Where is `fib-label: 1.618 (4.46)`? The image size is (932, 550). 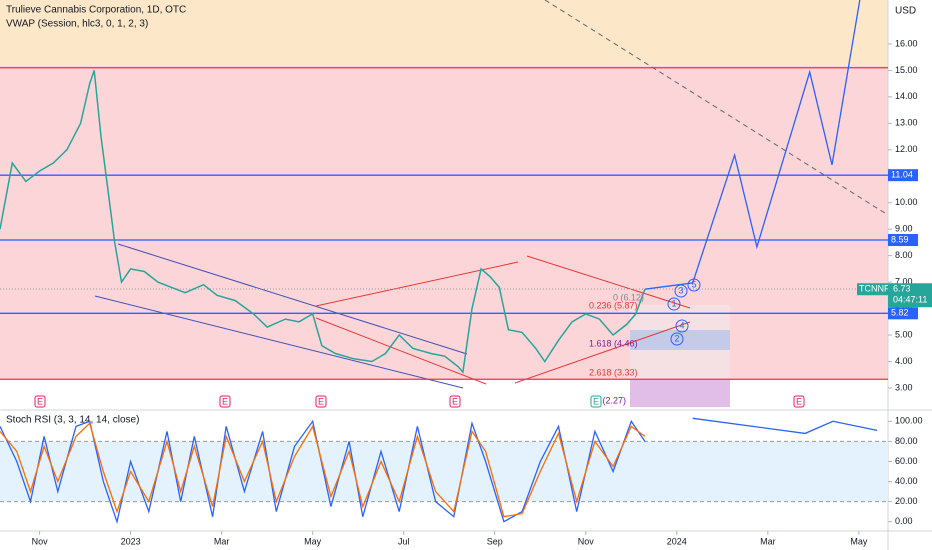 fib-label: 1.618 (4.46) is located at coordinates (613, 343).